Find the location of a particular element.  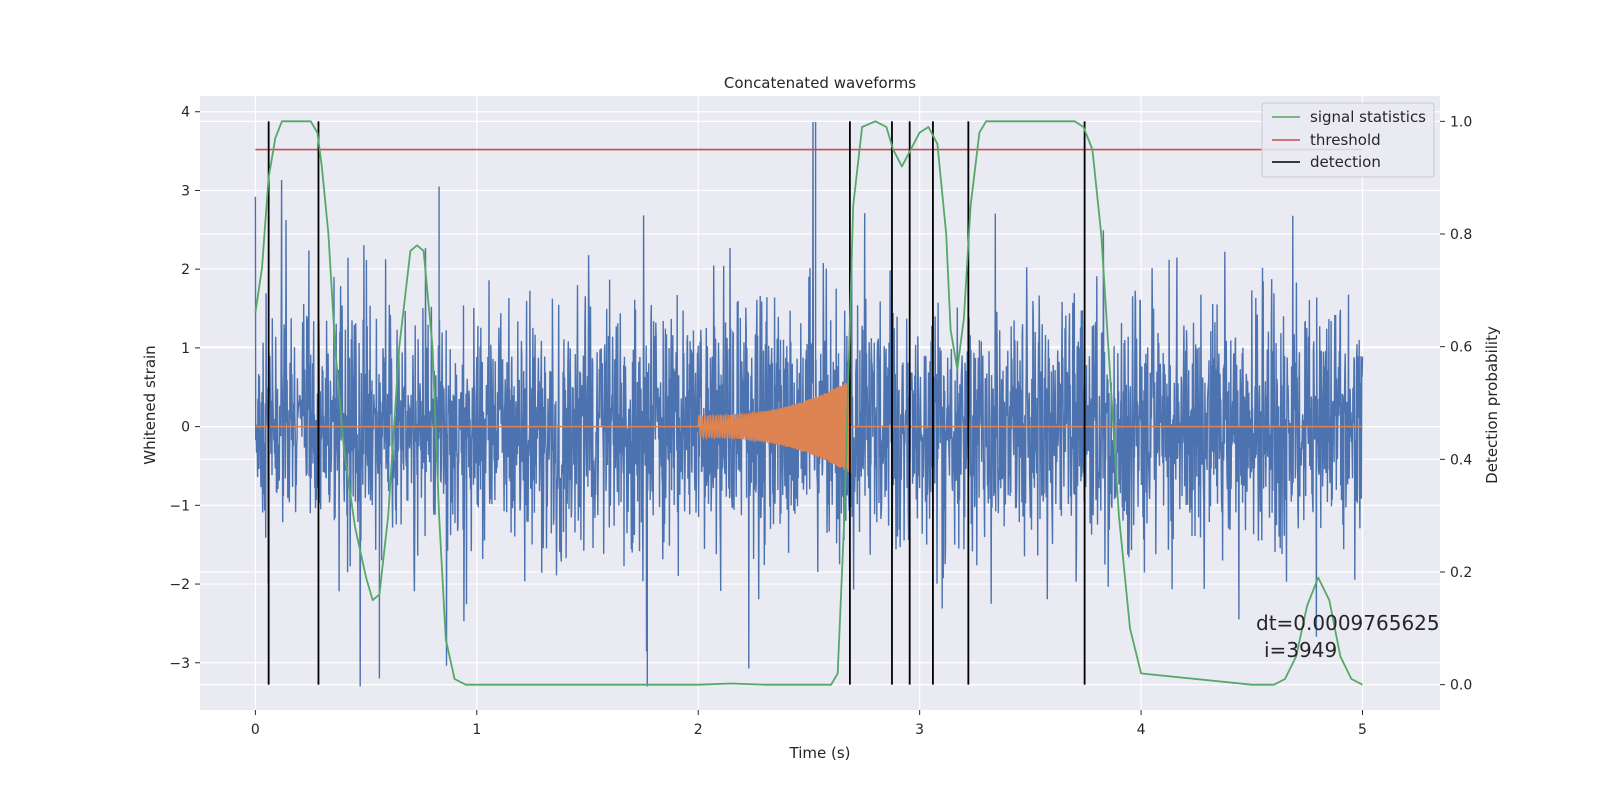

annotation-i: i=3949 is located at coordinates (1300, 650).